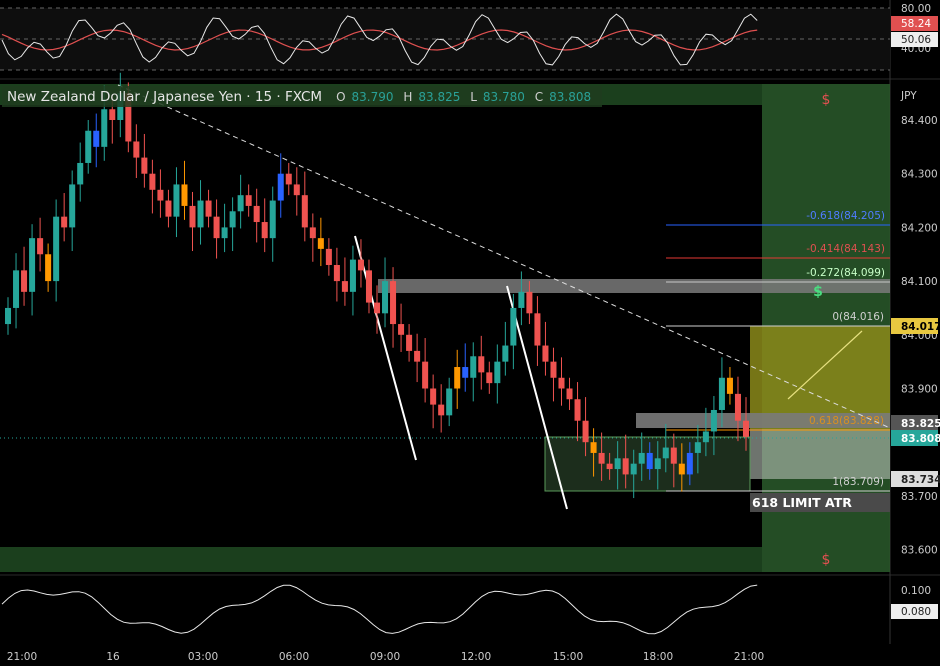 The width and height of the screenshot is (940, 666). Describe the element at coordinates (763, 420) in the screenshot. I see `support-band` at that location.